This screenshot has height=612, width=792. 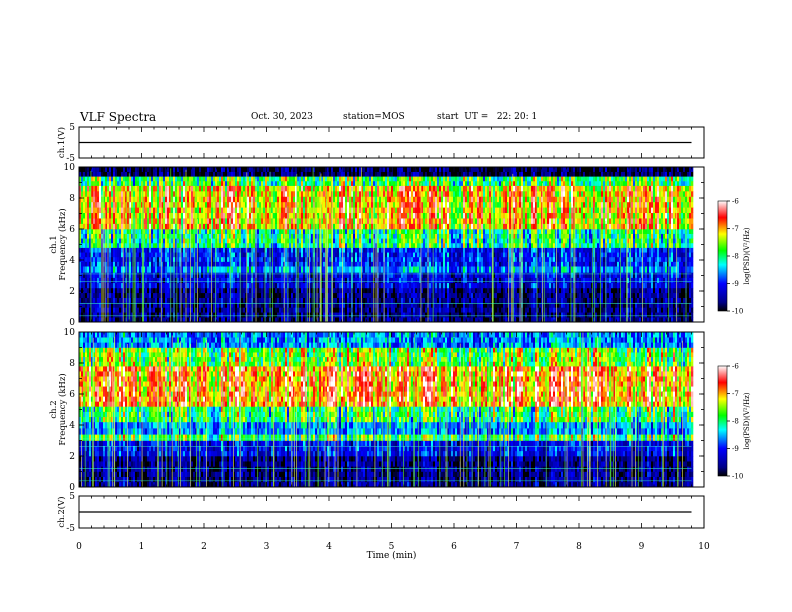 What do you see at coordinates (204, 547) in the screenshot?
I see `x-tick-label: 2` at bounding box center [204, 547].